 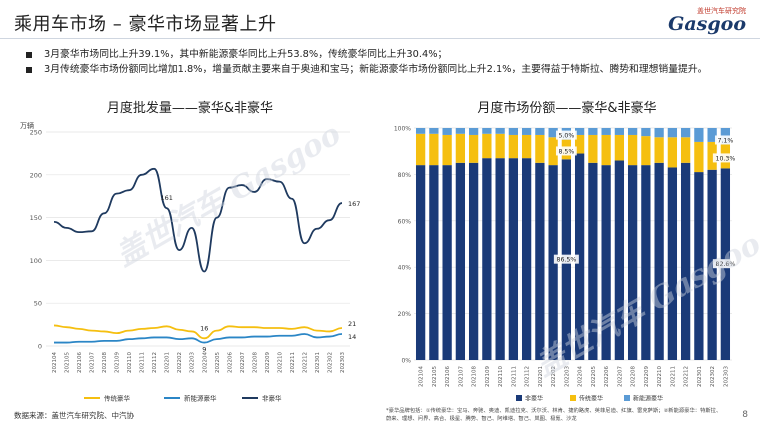 I want to click on y-tick-label: 100, so click(x=36, y=261).